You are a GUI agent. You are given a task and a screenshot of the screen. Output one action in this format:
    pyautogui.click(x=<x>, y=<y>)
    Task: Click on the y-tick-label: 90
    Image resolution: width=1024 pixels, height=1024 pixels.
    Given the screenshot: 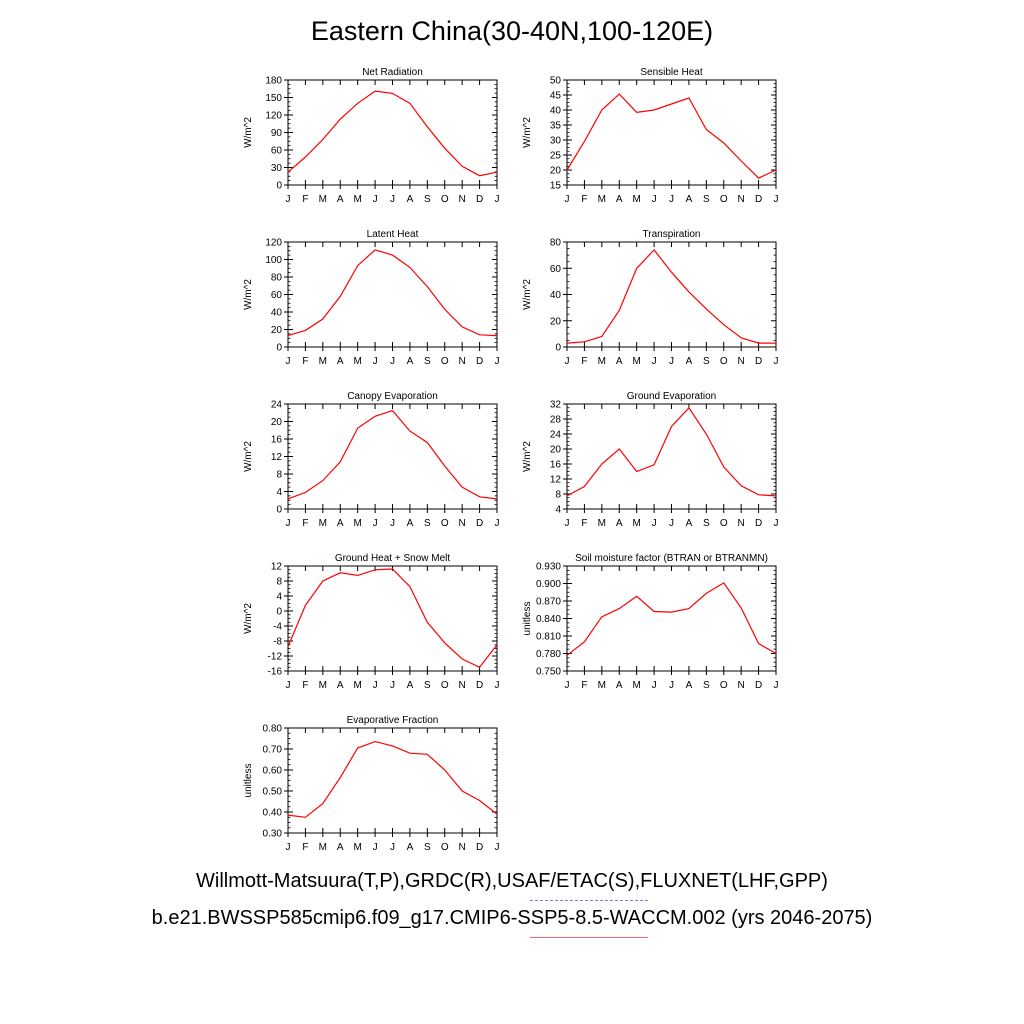 What is the action you would take?
    pyautogui.click(x=277, y=133)
    